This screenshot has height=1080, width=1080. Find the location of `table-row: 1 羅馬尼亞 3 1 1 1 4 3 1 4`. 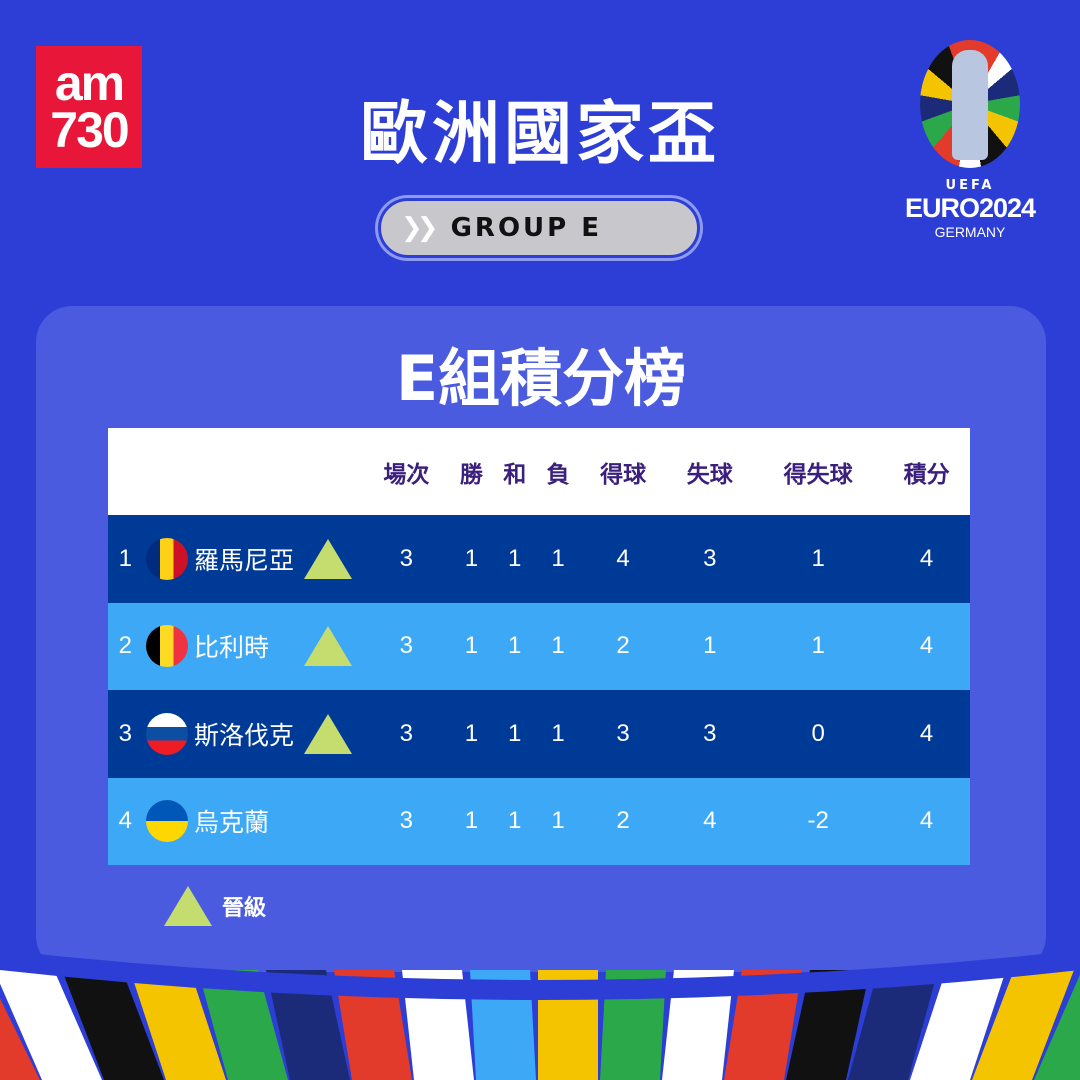

table-row: 1 羅馬尼亞 3 1 1 1 4 3 1 4 is located at coordinates (539, 559).